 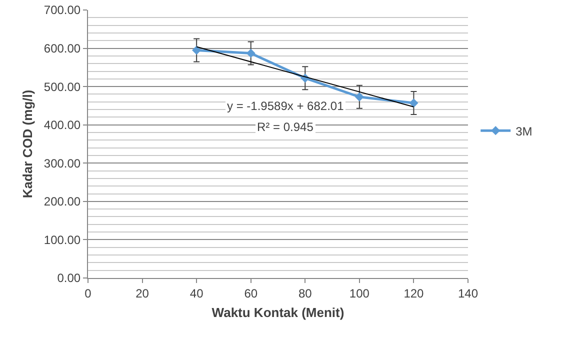 I want to click on y-axis-title: Kadar COD (mg/l), so click(x=27, y=144).